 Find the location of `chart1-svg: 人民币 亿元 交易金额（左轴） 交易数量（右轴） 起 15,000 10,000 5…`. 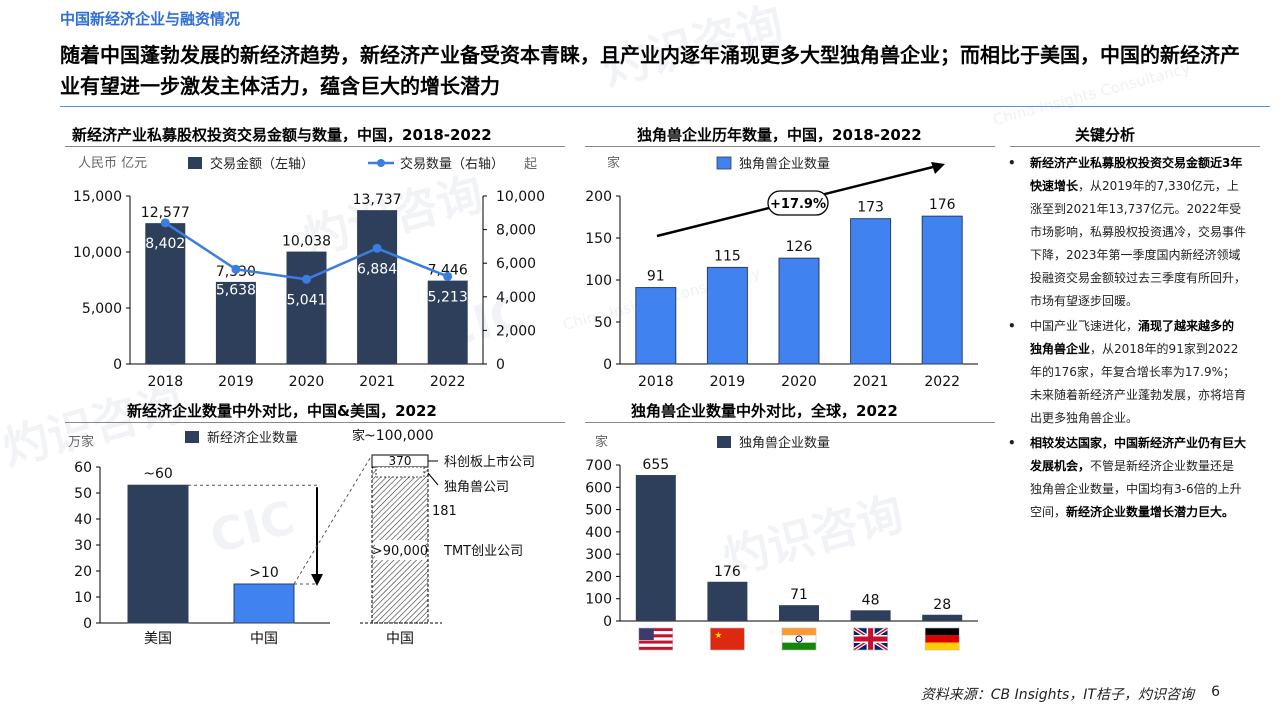

chart1-svg: 人民币 亿元 交易金额（左轴） 交易数量（右轴） 起 15,000 10,000 5… is located at coordinates (309, 273).